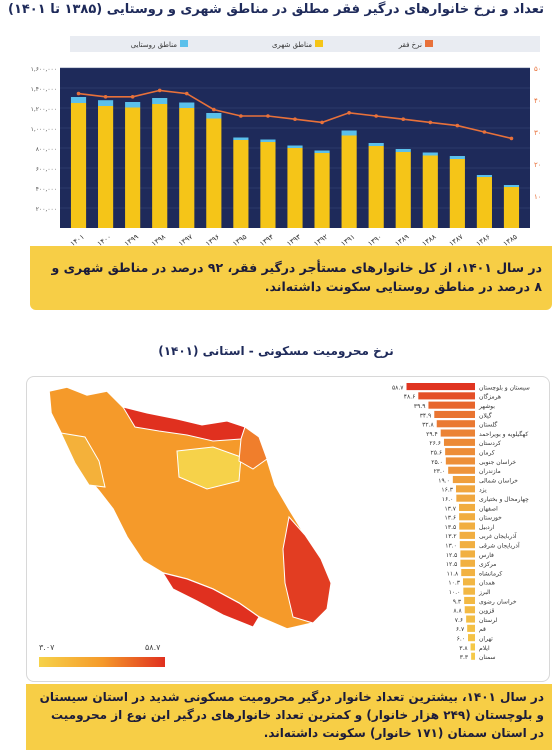 The height and width of the screenshot is (750, 552). I want to click on province-label: سمنان, so click(487, 657).